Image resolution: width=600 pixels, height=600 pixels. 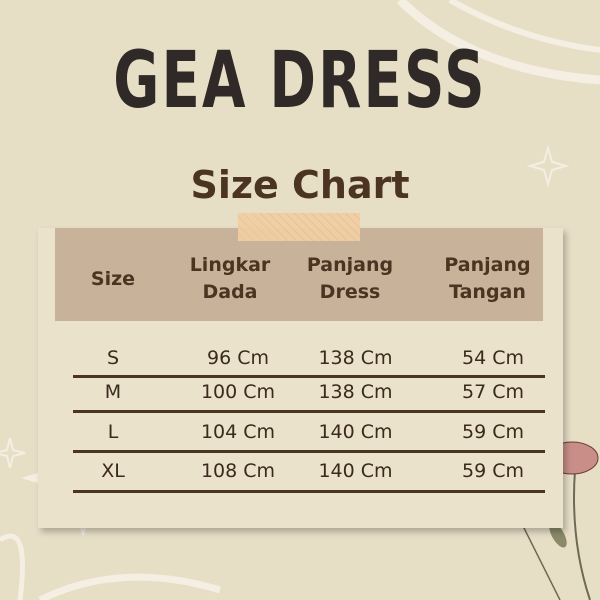 What do you see at coordinates (300, 185) in the screenshot?
I see `page-subtitle: Size Chart` at bounding box center [300, 185].